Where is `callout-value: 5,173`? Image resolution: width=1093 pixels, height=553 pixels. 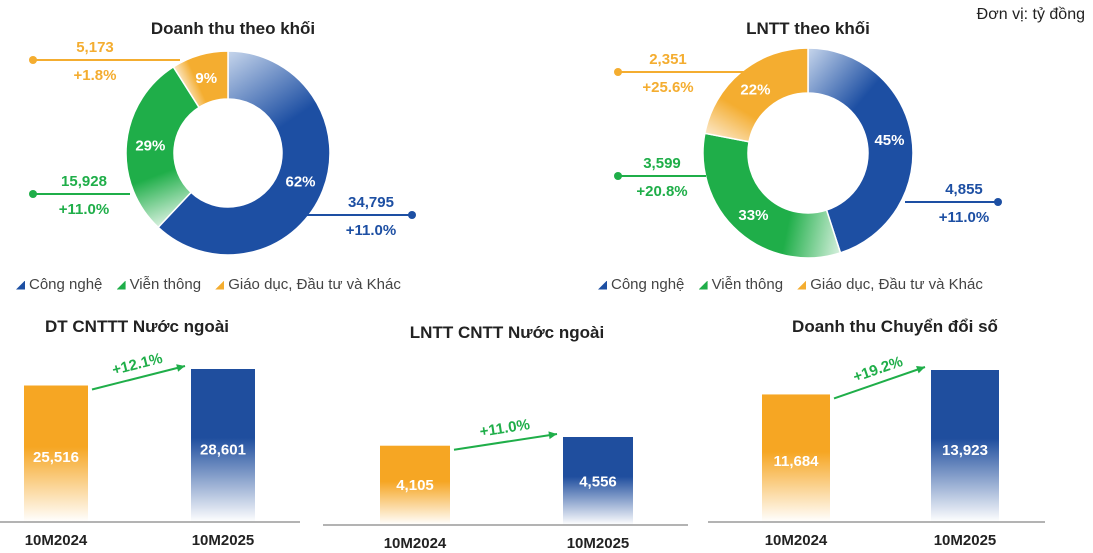 callout-value: 5,173 is located at coordinates (95, 47).